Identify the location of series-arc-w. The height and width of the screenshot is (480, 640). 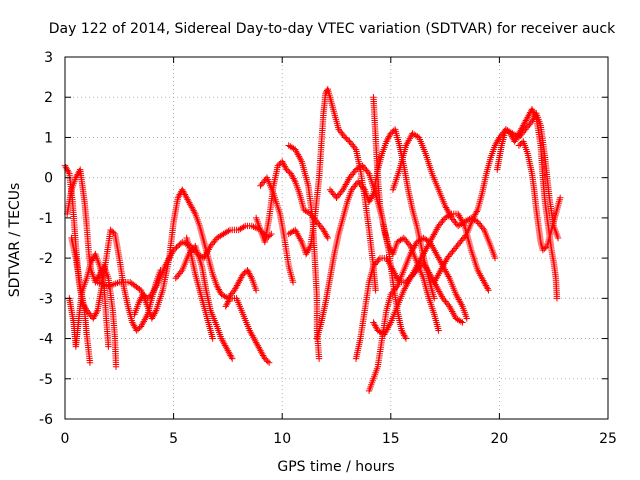
(539, 196).